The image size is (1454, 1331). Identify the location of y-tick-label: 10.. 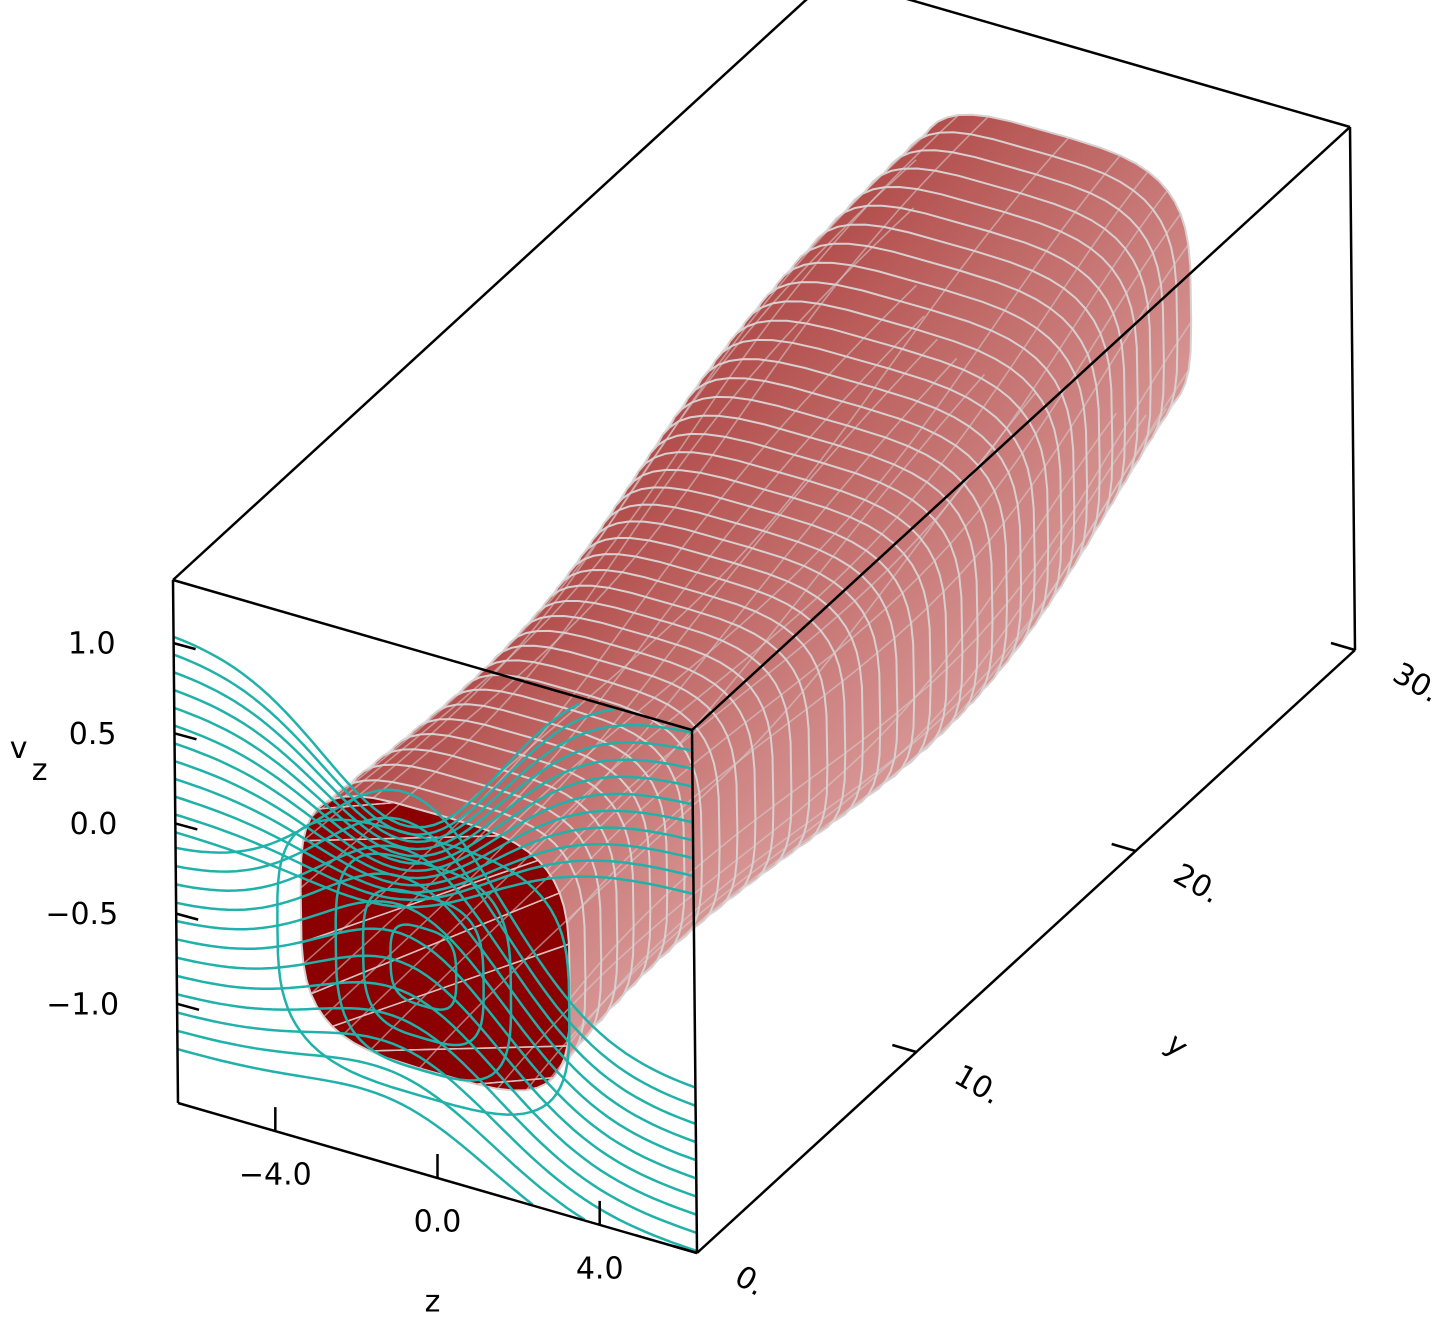
(977, 1085).